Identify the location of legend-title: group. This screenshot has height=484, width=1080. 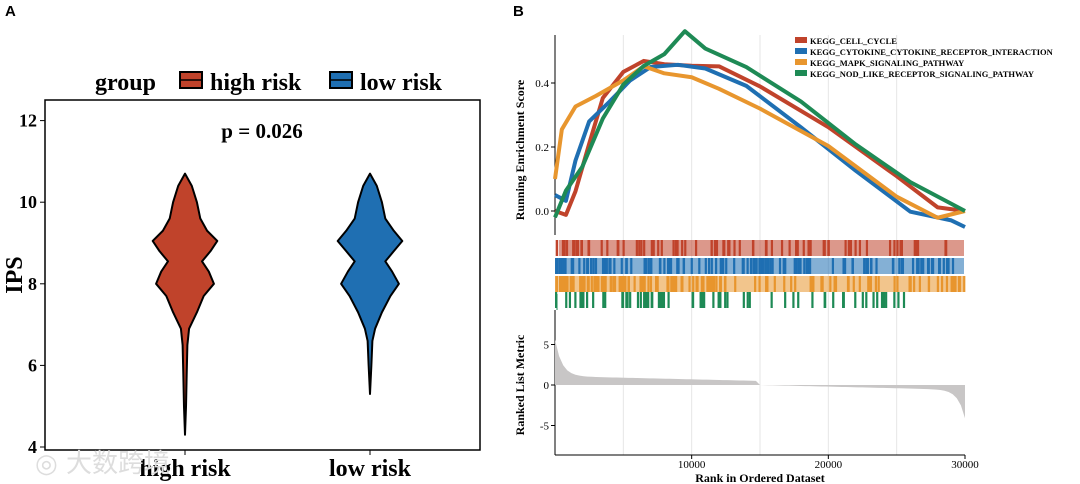
(125, 83).